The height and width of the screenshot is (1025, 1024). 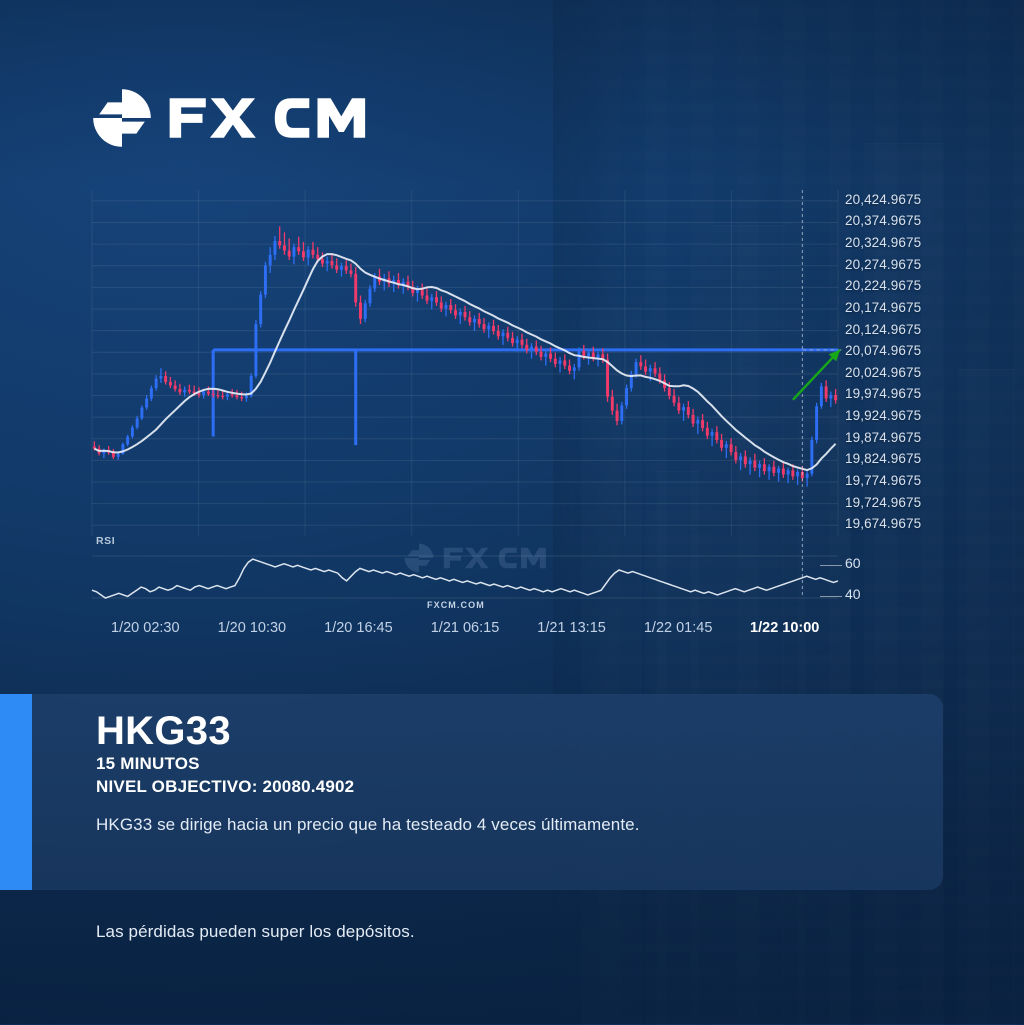 I want to click on fxcm-logo, so click(x=237, y=118).